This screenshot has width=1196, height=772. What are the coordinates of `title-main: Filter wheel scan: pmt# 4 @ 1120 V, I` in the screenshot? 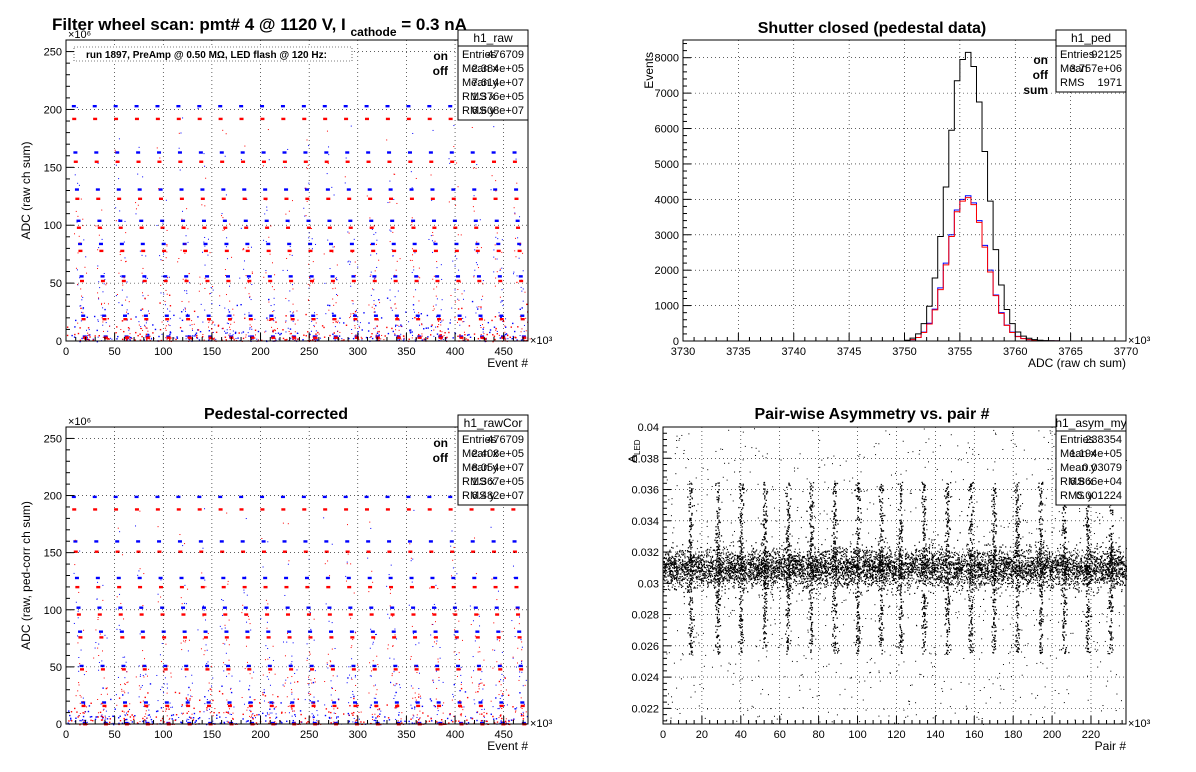 It's located at (201, 24).